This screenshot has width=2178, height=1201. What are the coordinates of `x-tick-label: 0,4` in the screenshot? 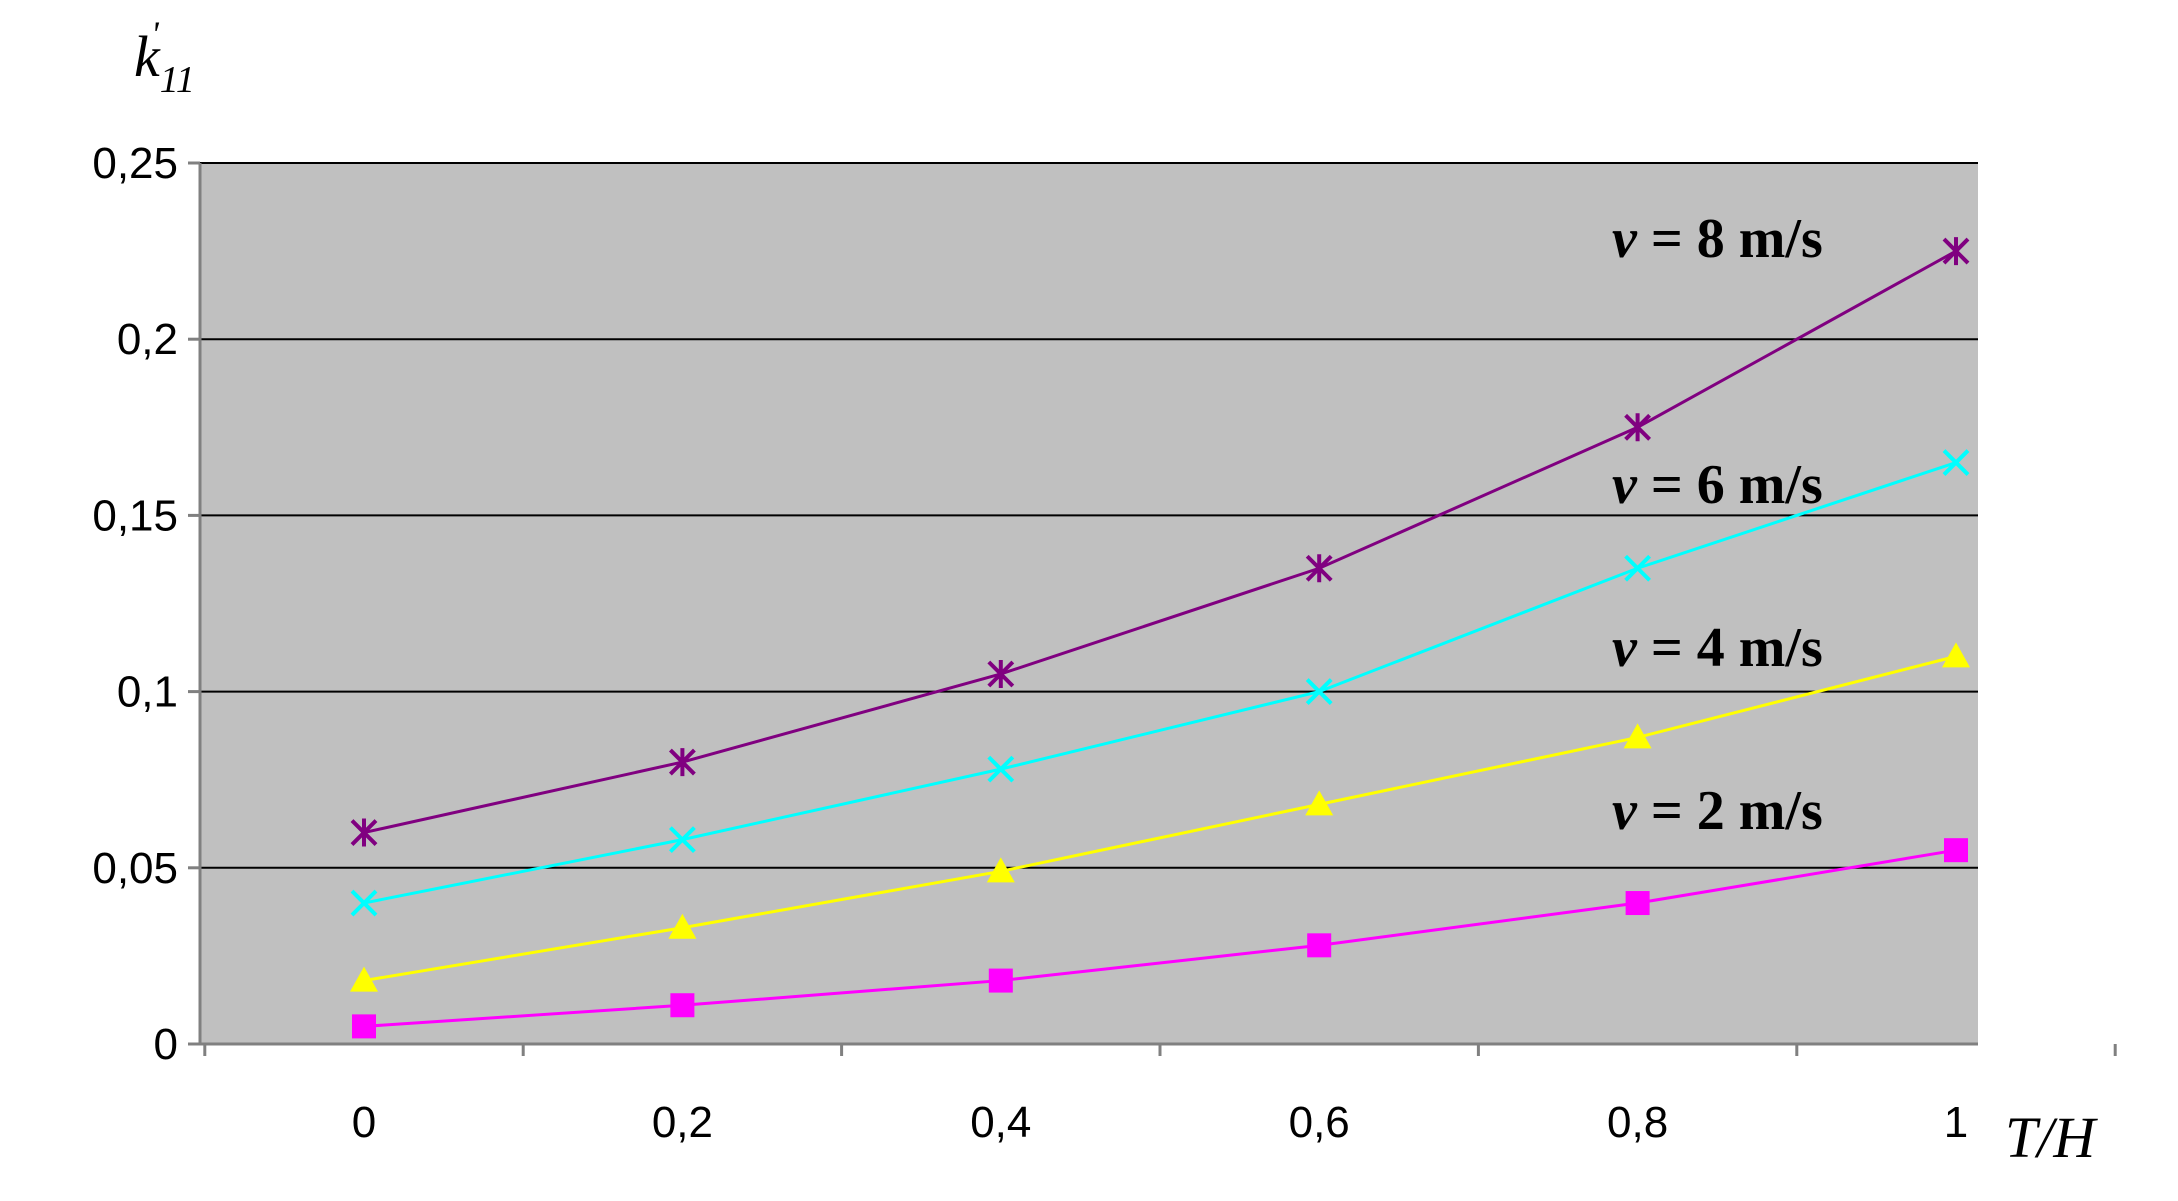 It's located at (1000, 1122).